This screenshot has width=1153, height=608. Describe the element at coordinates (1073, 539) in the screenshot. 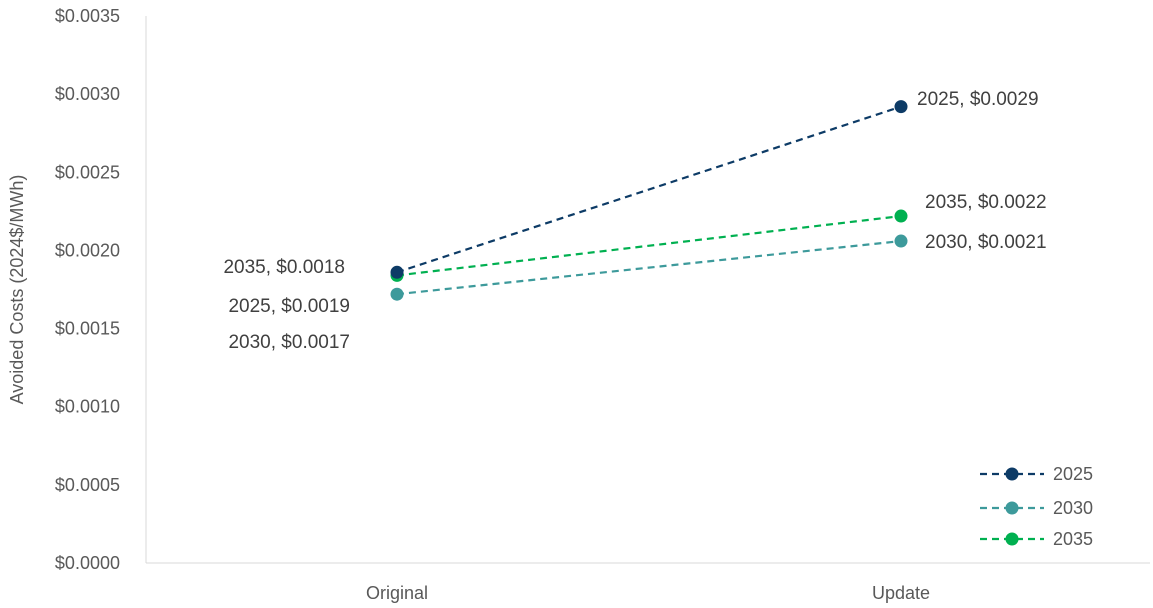

I see `legend-label: 2035` at that location.